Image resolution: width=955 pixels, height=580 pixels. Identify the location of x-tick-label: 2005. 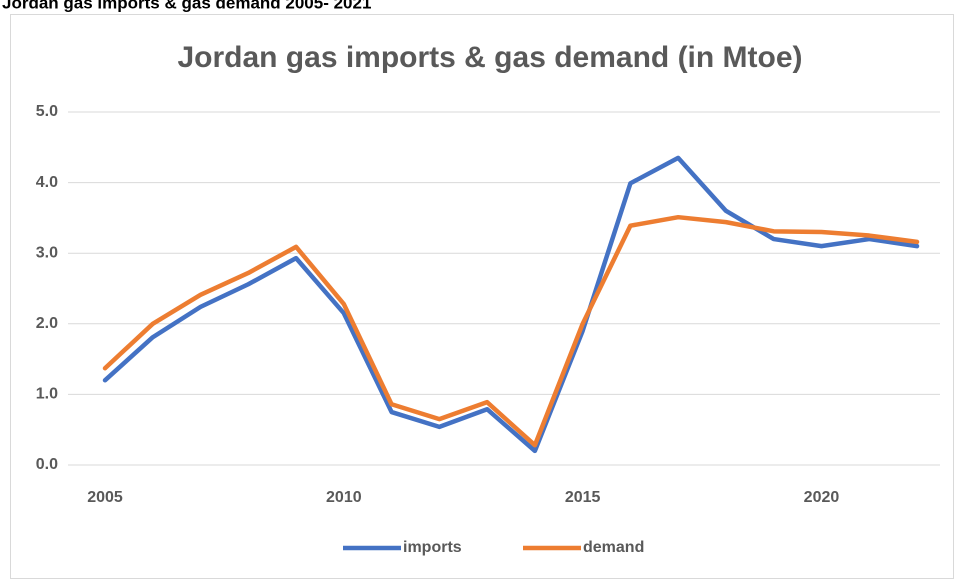
(105, 497).